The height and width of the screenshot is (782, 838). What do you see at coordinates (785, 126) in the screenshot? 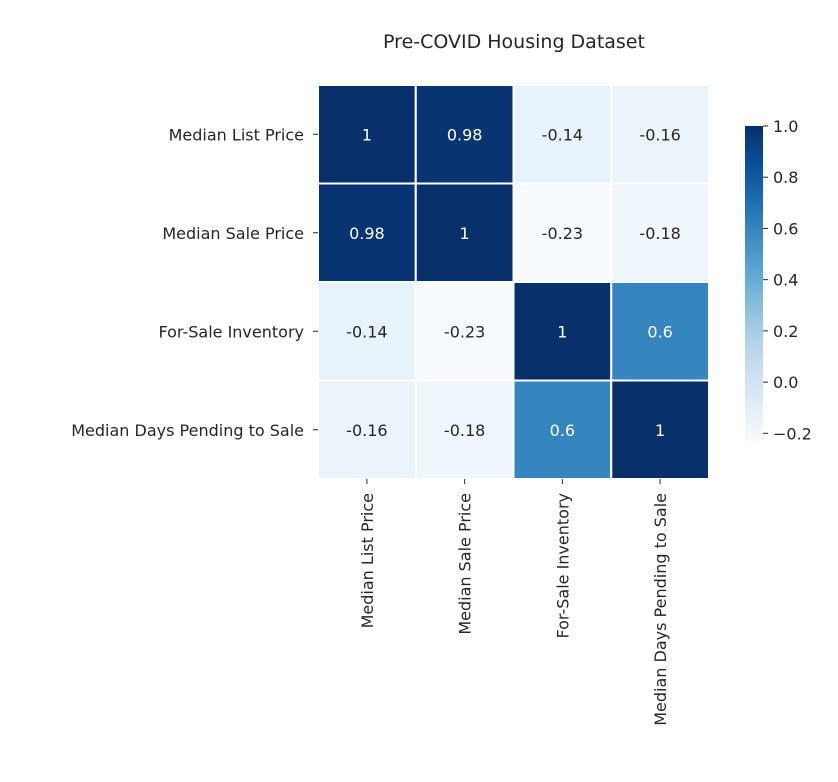
I see `colorbar-tick-label: 1.0` at bounding box center [785, 126].